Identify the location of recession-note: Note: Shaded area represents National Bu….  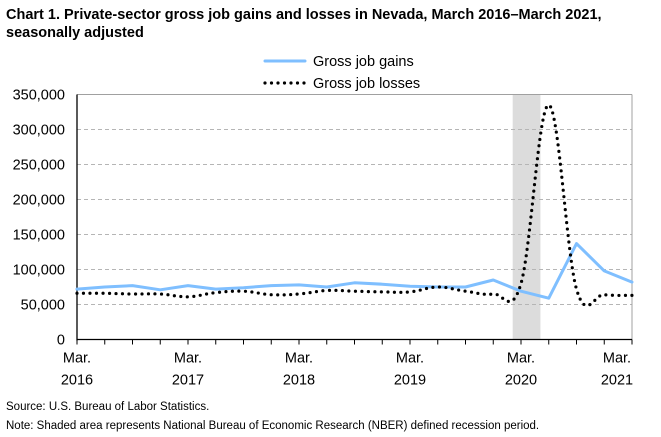
(273, 426).